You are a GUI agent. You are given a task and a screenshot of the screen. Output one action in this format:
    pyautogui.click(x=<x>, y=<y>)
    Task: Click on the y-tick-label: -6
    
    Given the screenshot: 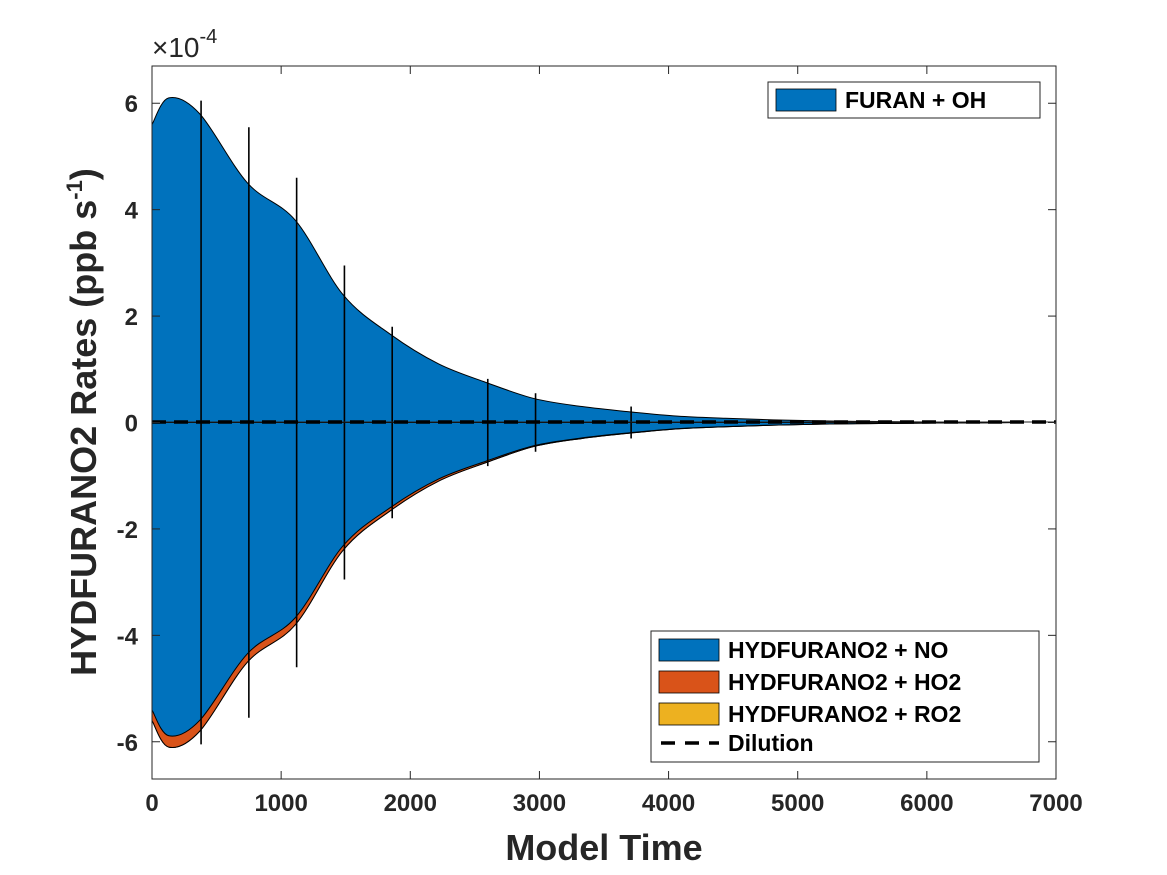 What is the action you would take?
    pyautogui.click(x=127, y=743)
    